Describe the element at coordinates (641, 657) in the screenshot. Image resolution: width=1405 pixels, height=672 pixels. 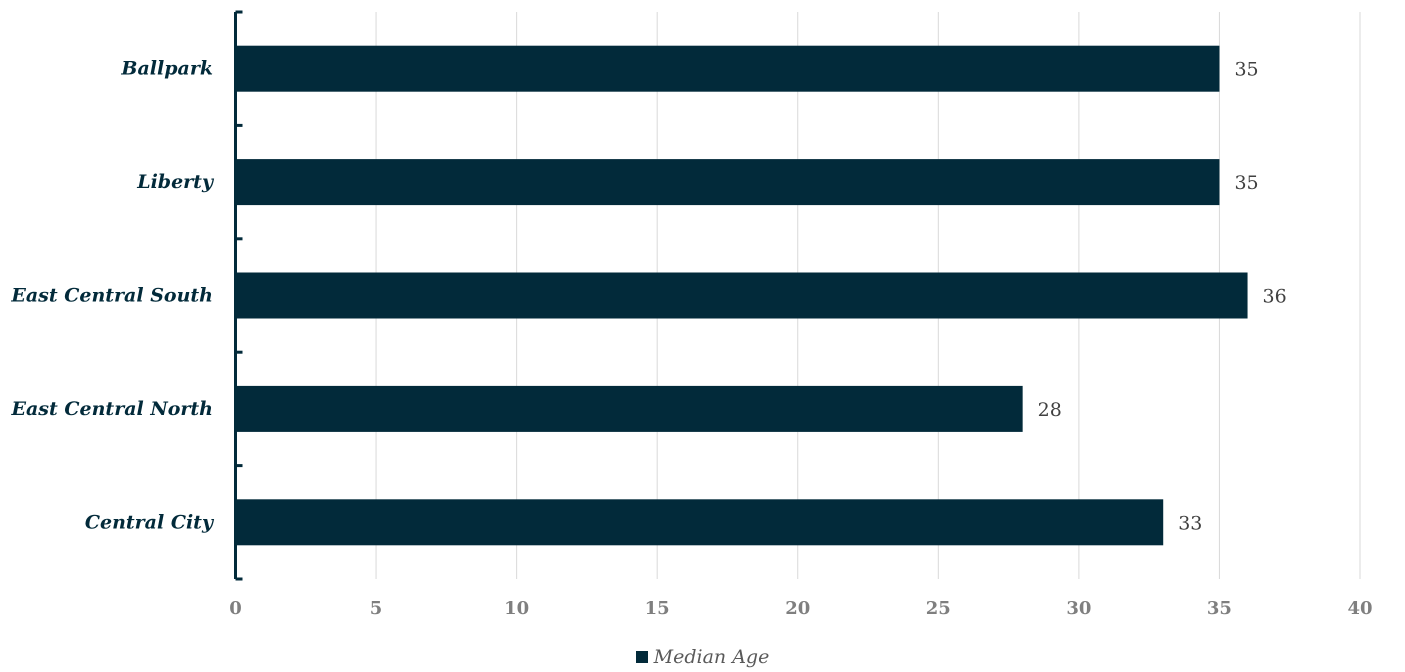
I see `legend-swatch` at that location.